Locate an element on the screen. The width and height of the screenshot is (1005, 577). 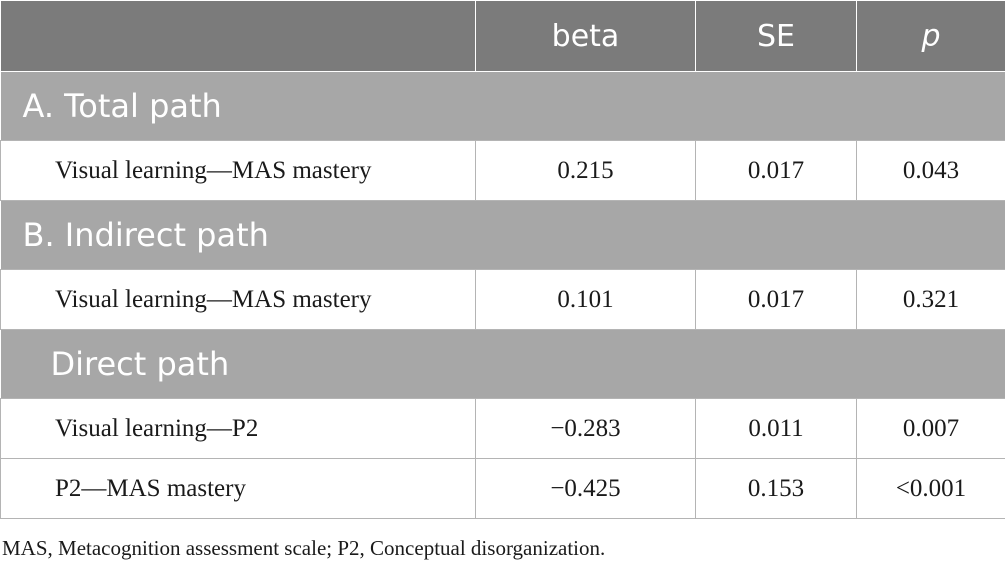
section-title: A. Total path is located at coordinates (502, 106).